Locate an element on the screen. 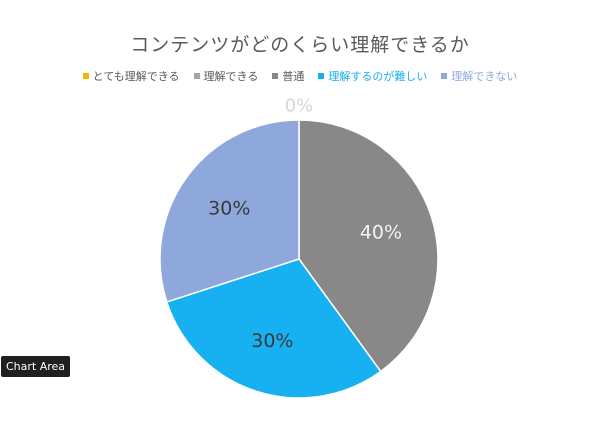 This screenshot has height=430, width=600. pie-slice-neutral is located at coordinates (368, 246).